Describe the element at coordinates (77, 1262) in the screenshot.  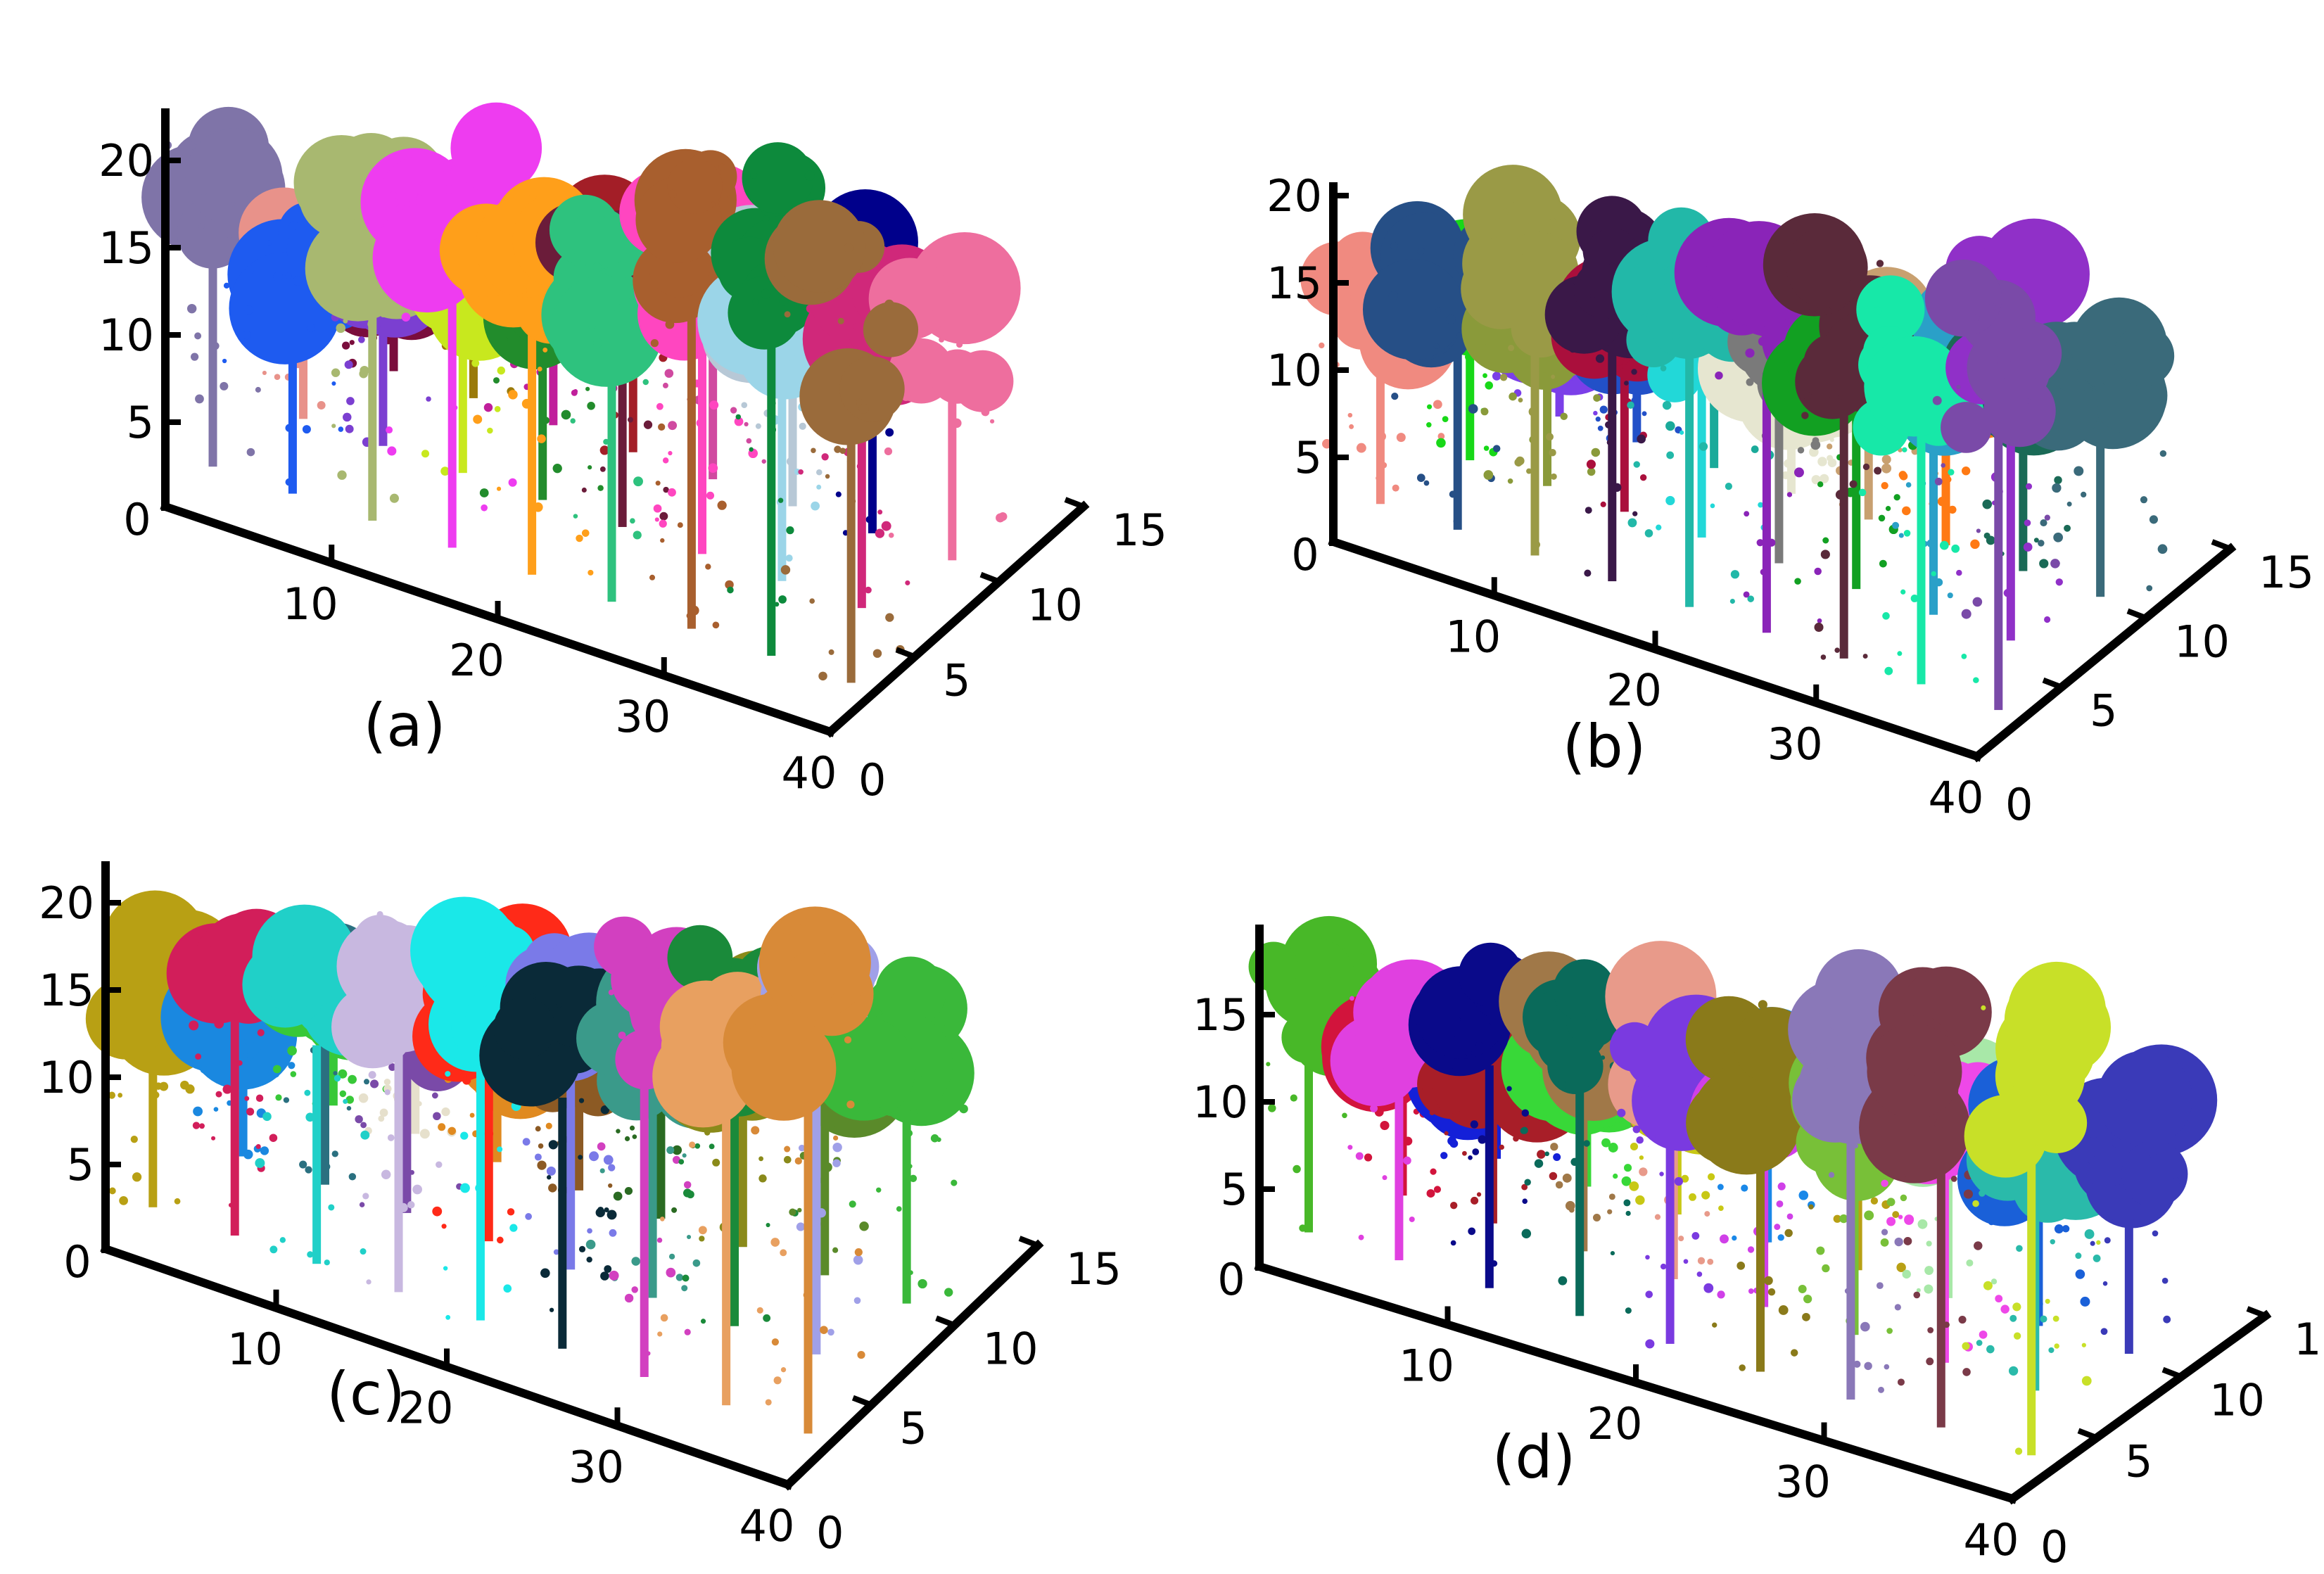
I see `x-tick-label: 0` at that location.